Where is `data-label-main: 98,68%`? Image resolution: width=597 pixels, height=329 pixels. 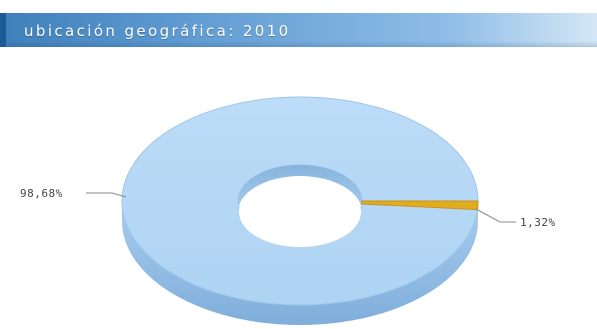 data-label-main: 98,68% is located at coordinates (41, 193).